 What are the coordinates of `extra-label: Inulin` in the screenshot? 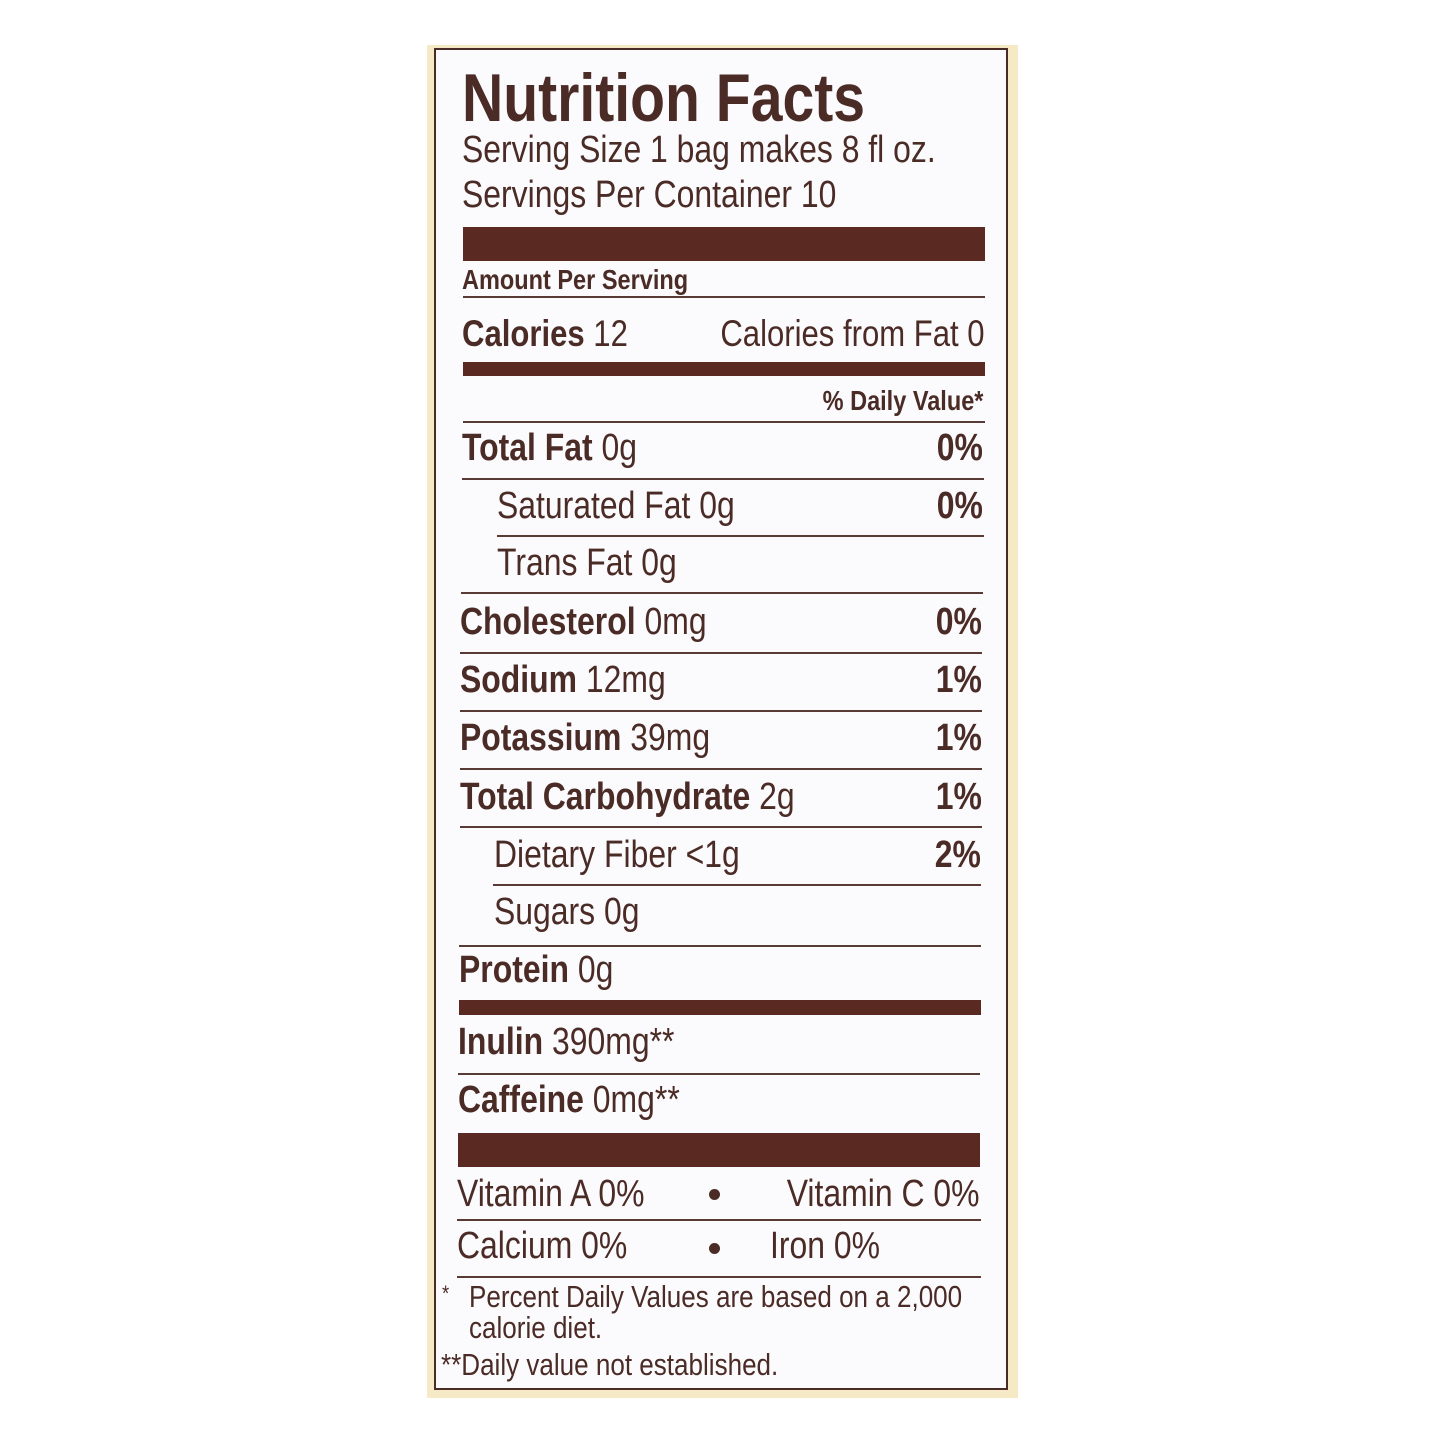 It's located at (501, 1042).